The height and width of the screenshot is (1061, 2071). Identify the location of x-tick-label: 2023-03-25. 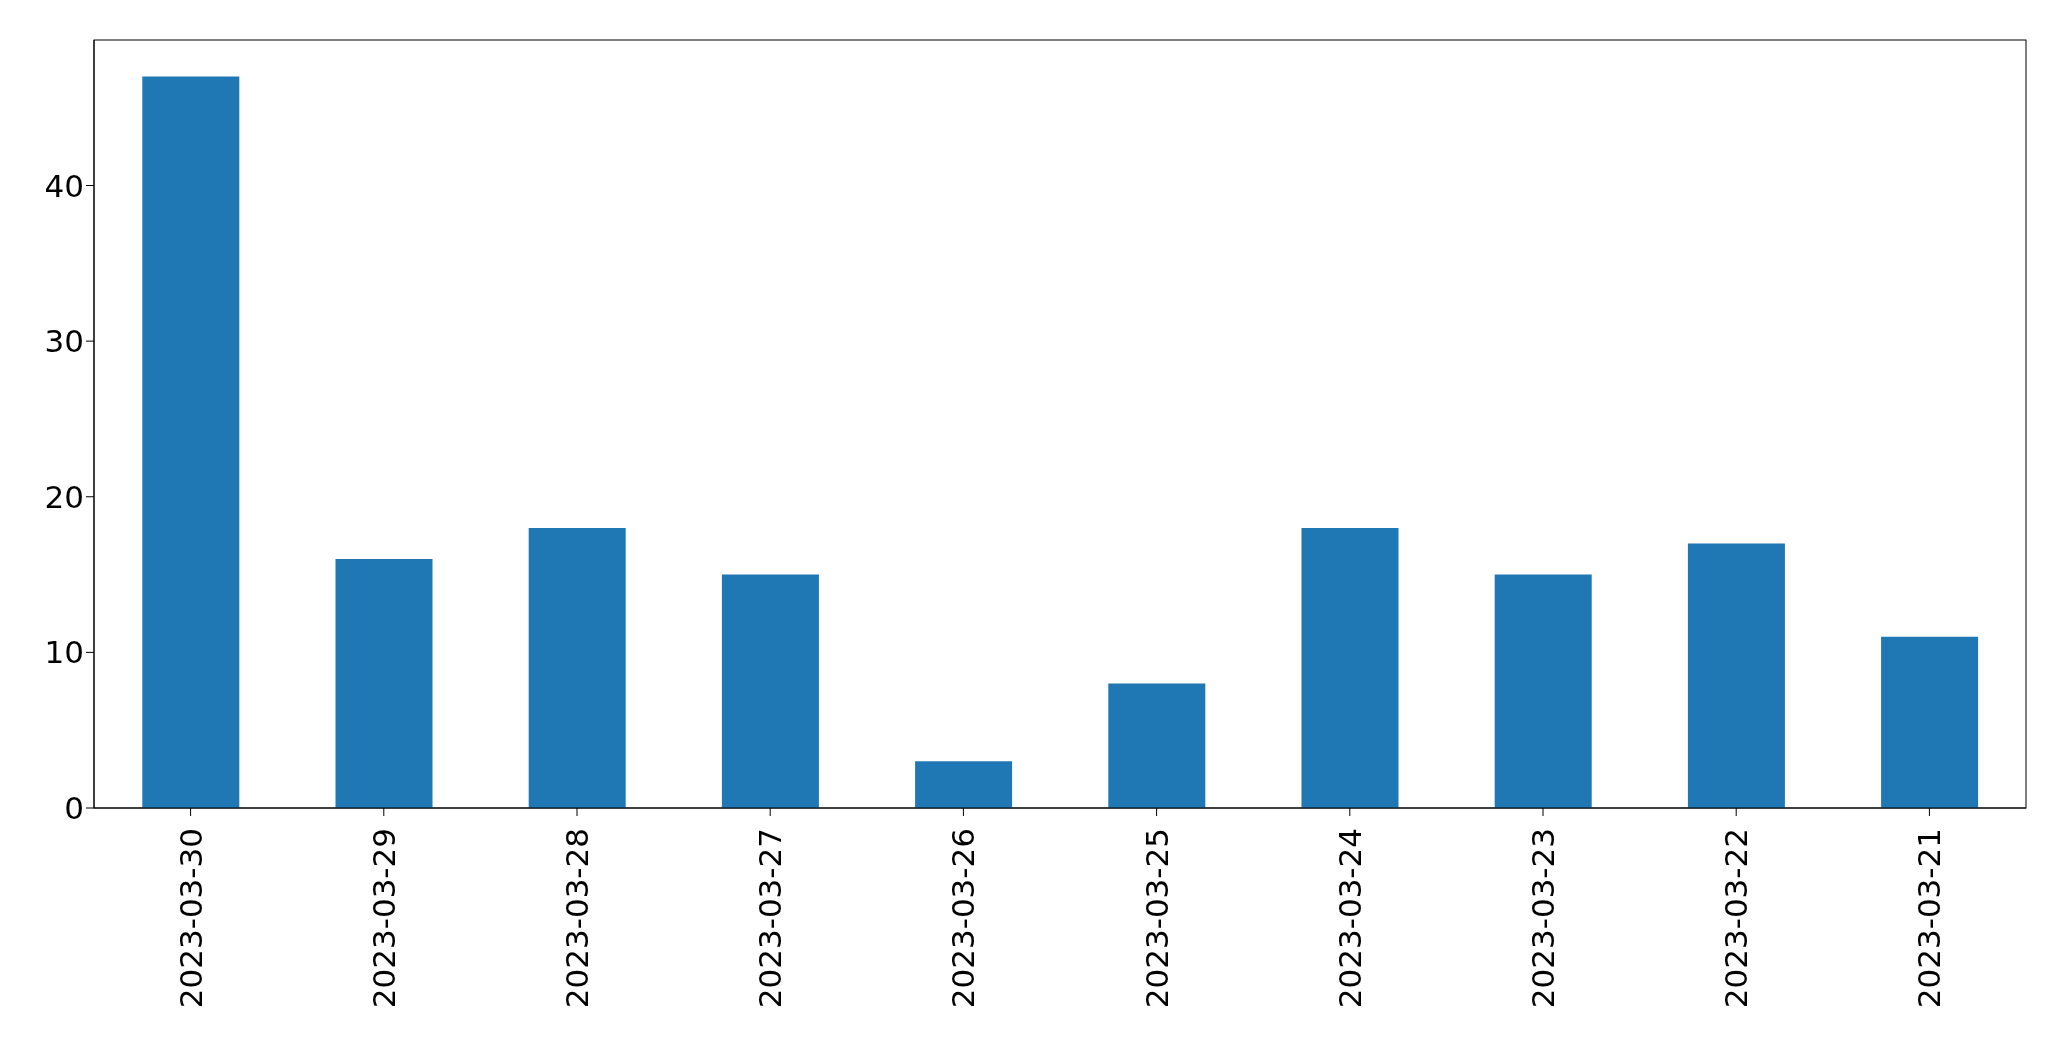
(1156, 918).